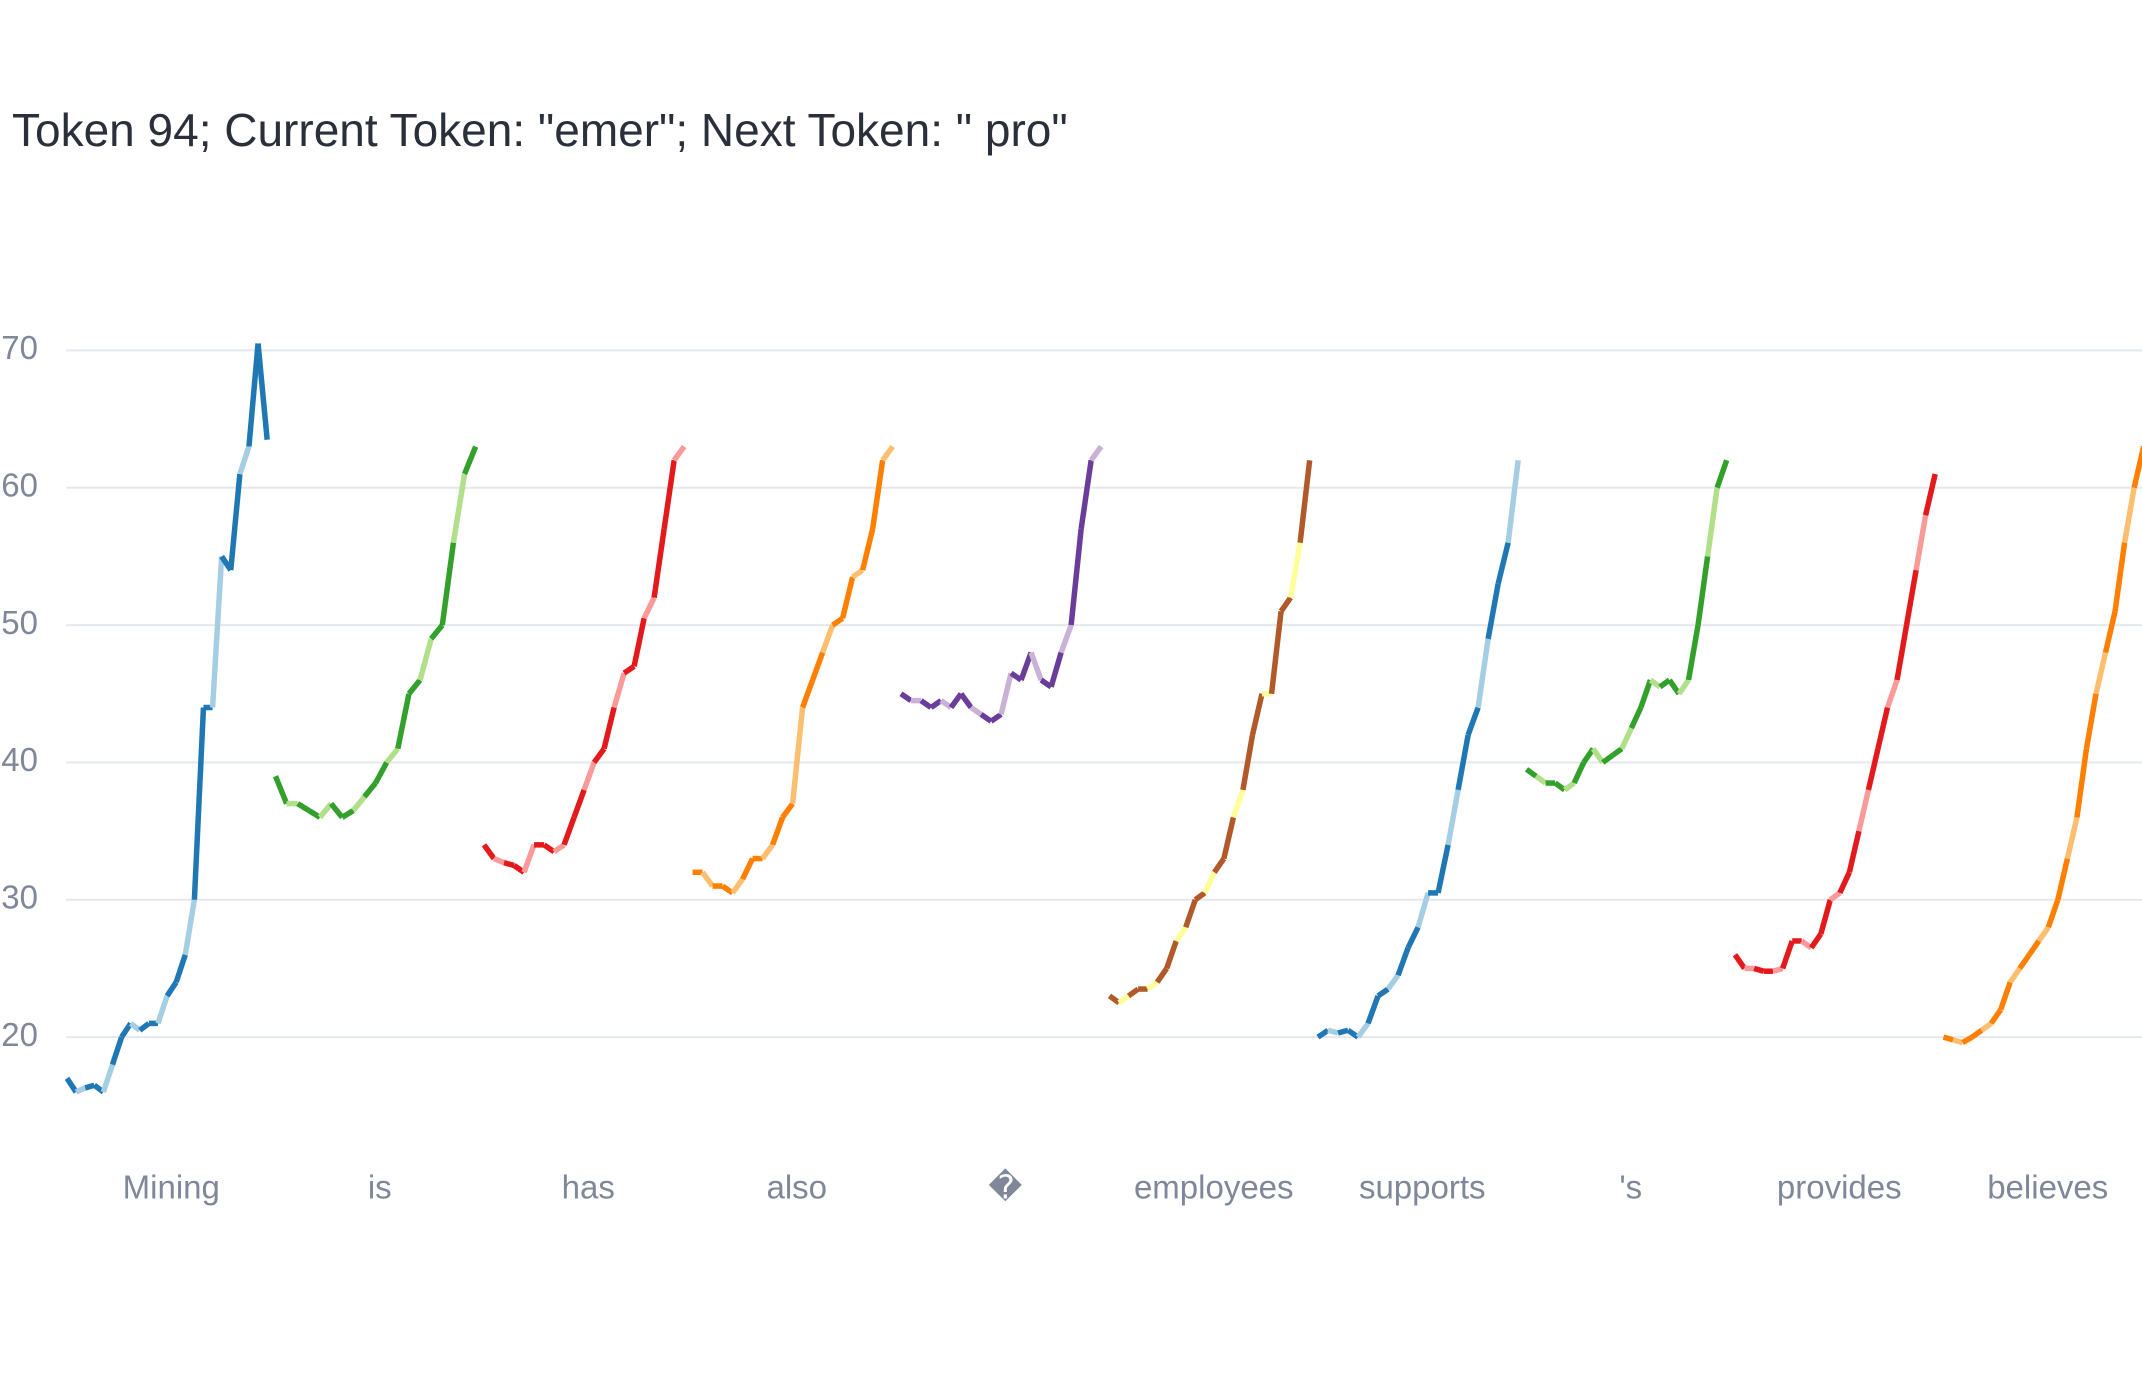  Describe the element at coordinates (19, 484) in the screenshot. I see `y-tick-label: 60` at that location.